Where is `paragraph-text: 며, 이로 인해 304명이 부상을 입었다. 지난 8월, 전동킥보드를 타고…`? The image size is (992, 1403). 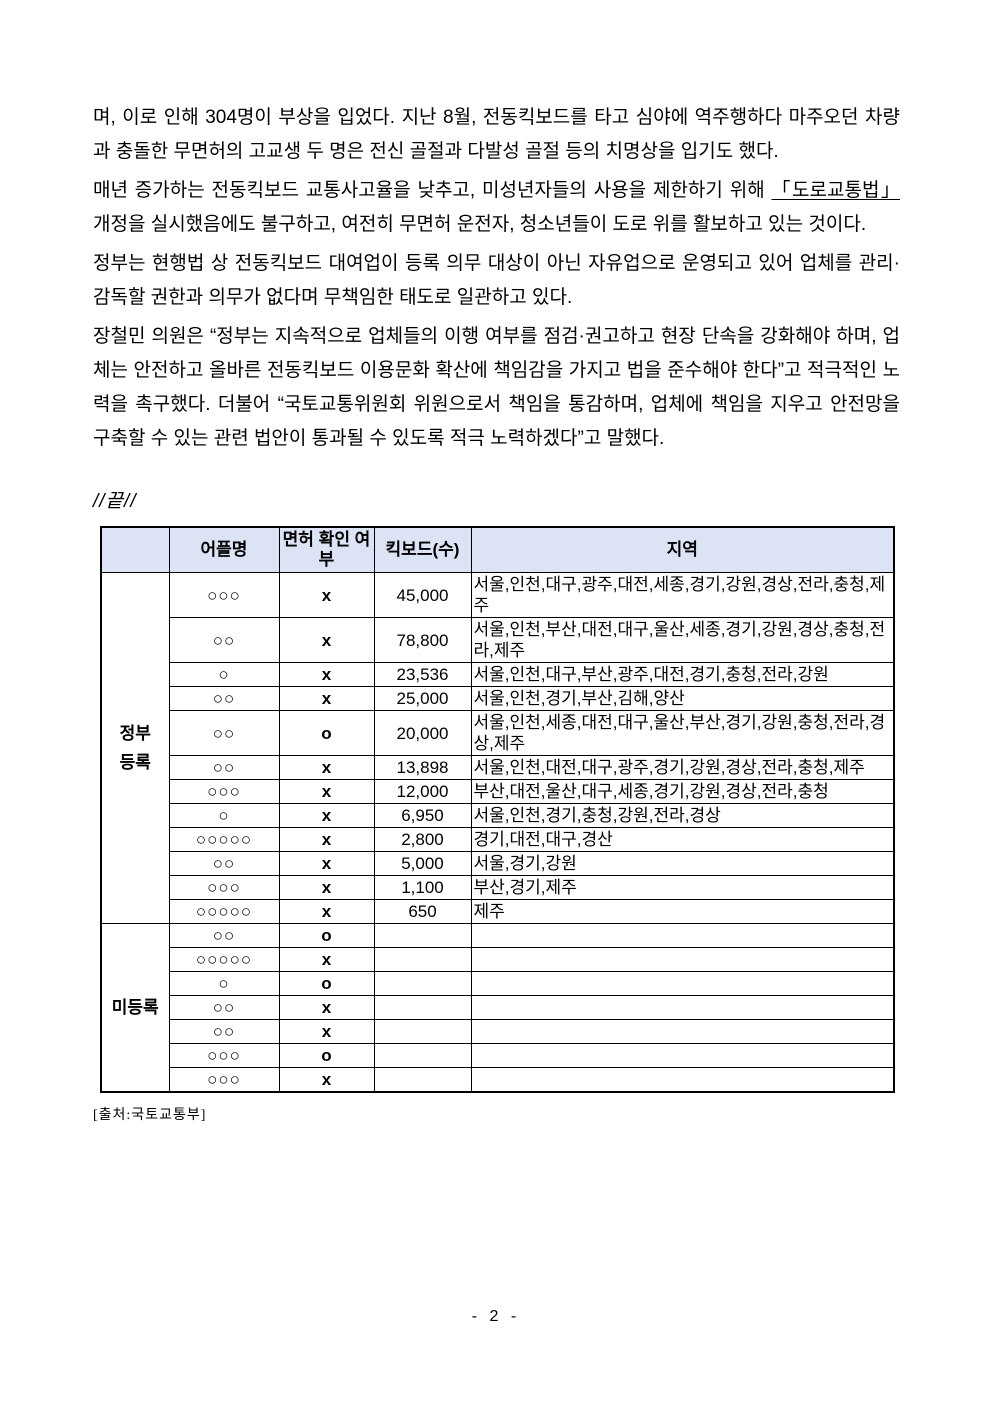 paragraph-text: 며, 이로 인해 304명이 부상을 입었다. 지난 8월, 전동킥보드를 타고… is located at coordinates (496, 134).